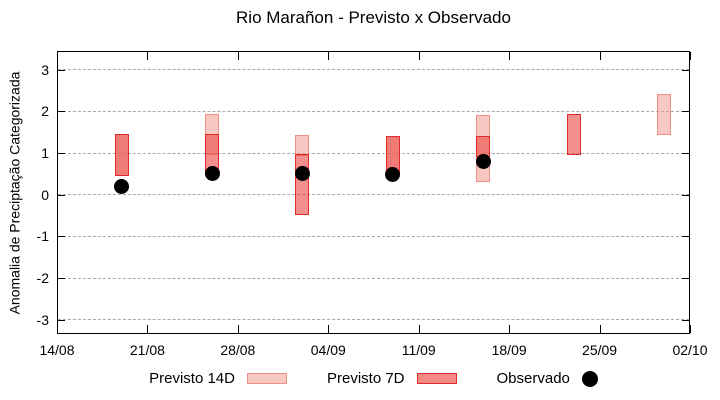  What do you see at coordinates (418, 350) in the screenshot?
I see `x-tick-label: 11/09` at bounding box center [418, 350].